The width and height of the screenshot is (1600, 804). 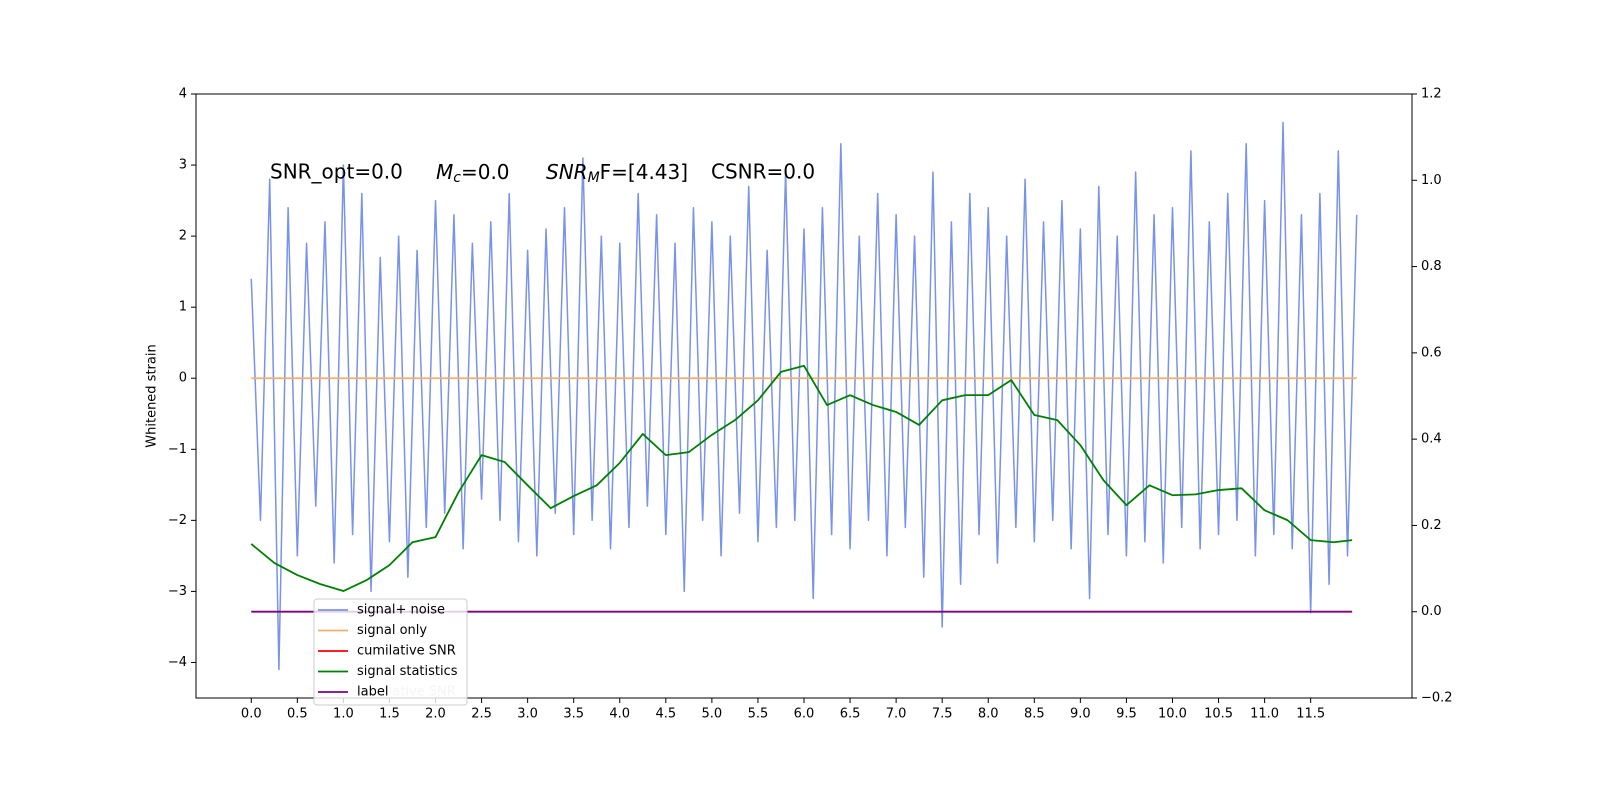 I want to click on x-tick-label: 1.5, so click(x=389, y=714).